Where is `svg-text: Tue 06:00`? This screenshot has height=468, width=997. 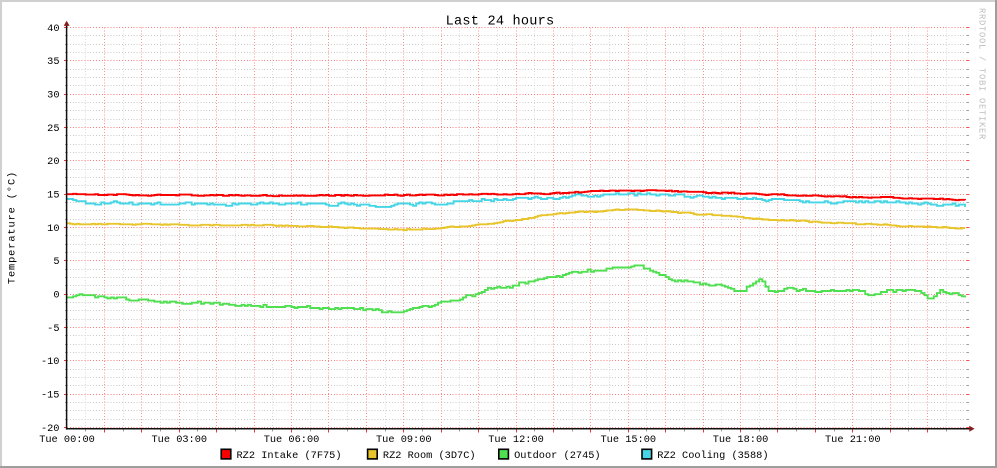
svg-text: Tue 06:00 is located at coordinates (292, 440).